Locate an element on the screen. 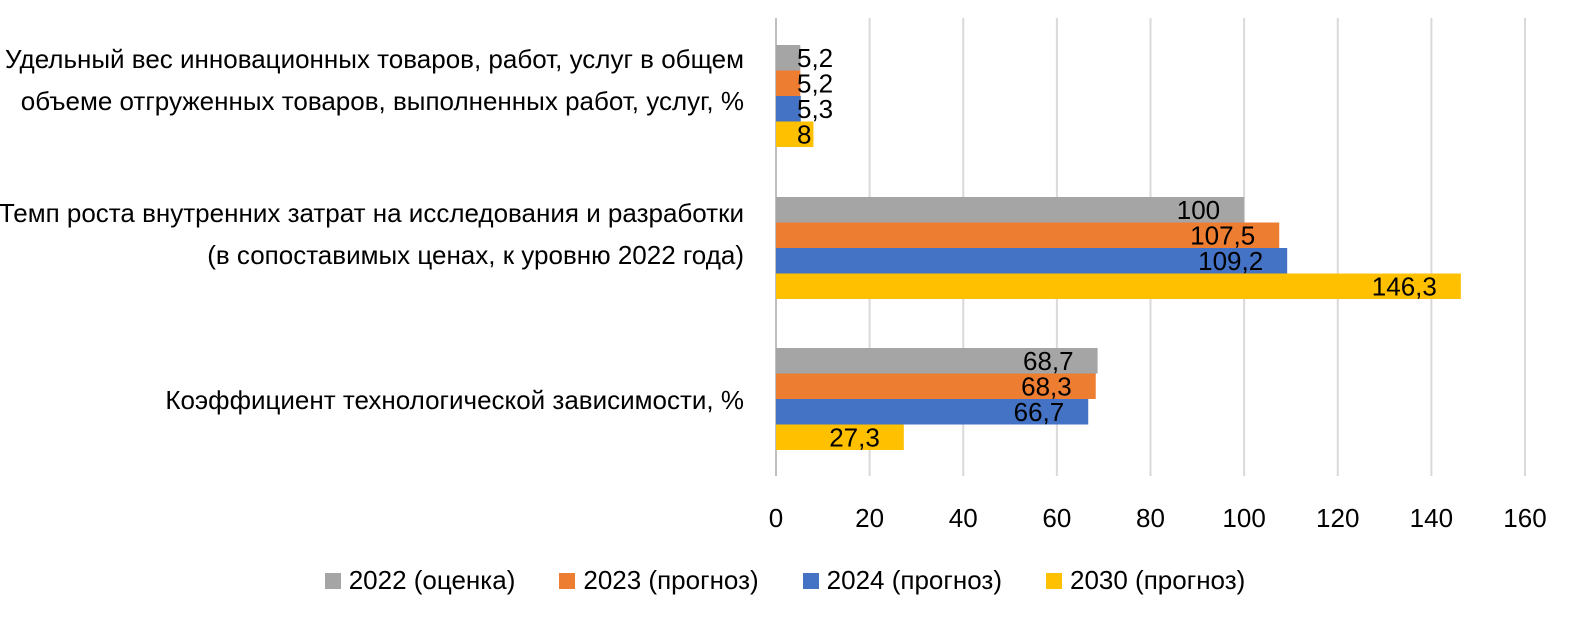 The width and height of the screenshot is (1570, 620). x-tick-label: 120 is located at coordinates (1337, 518).